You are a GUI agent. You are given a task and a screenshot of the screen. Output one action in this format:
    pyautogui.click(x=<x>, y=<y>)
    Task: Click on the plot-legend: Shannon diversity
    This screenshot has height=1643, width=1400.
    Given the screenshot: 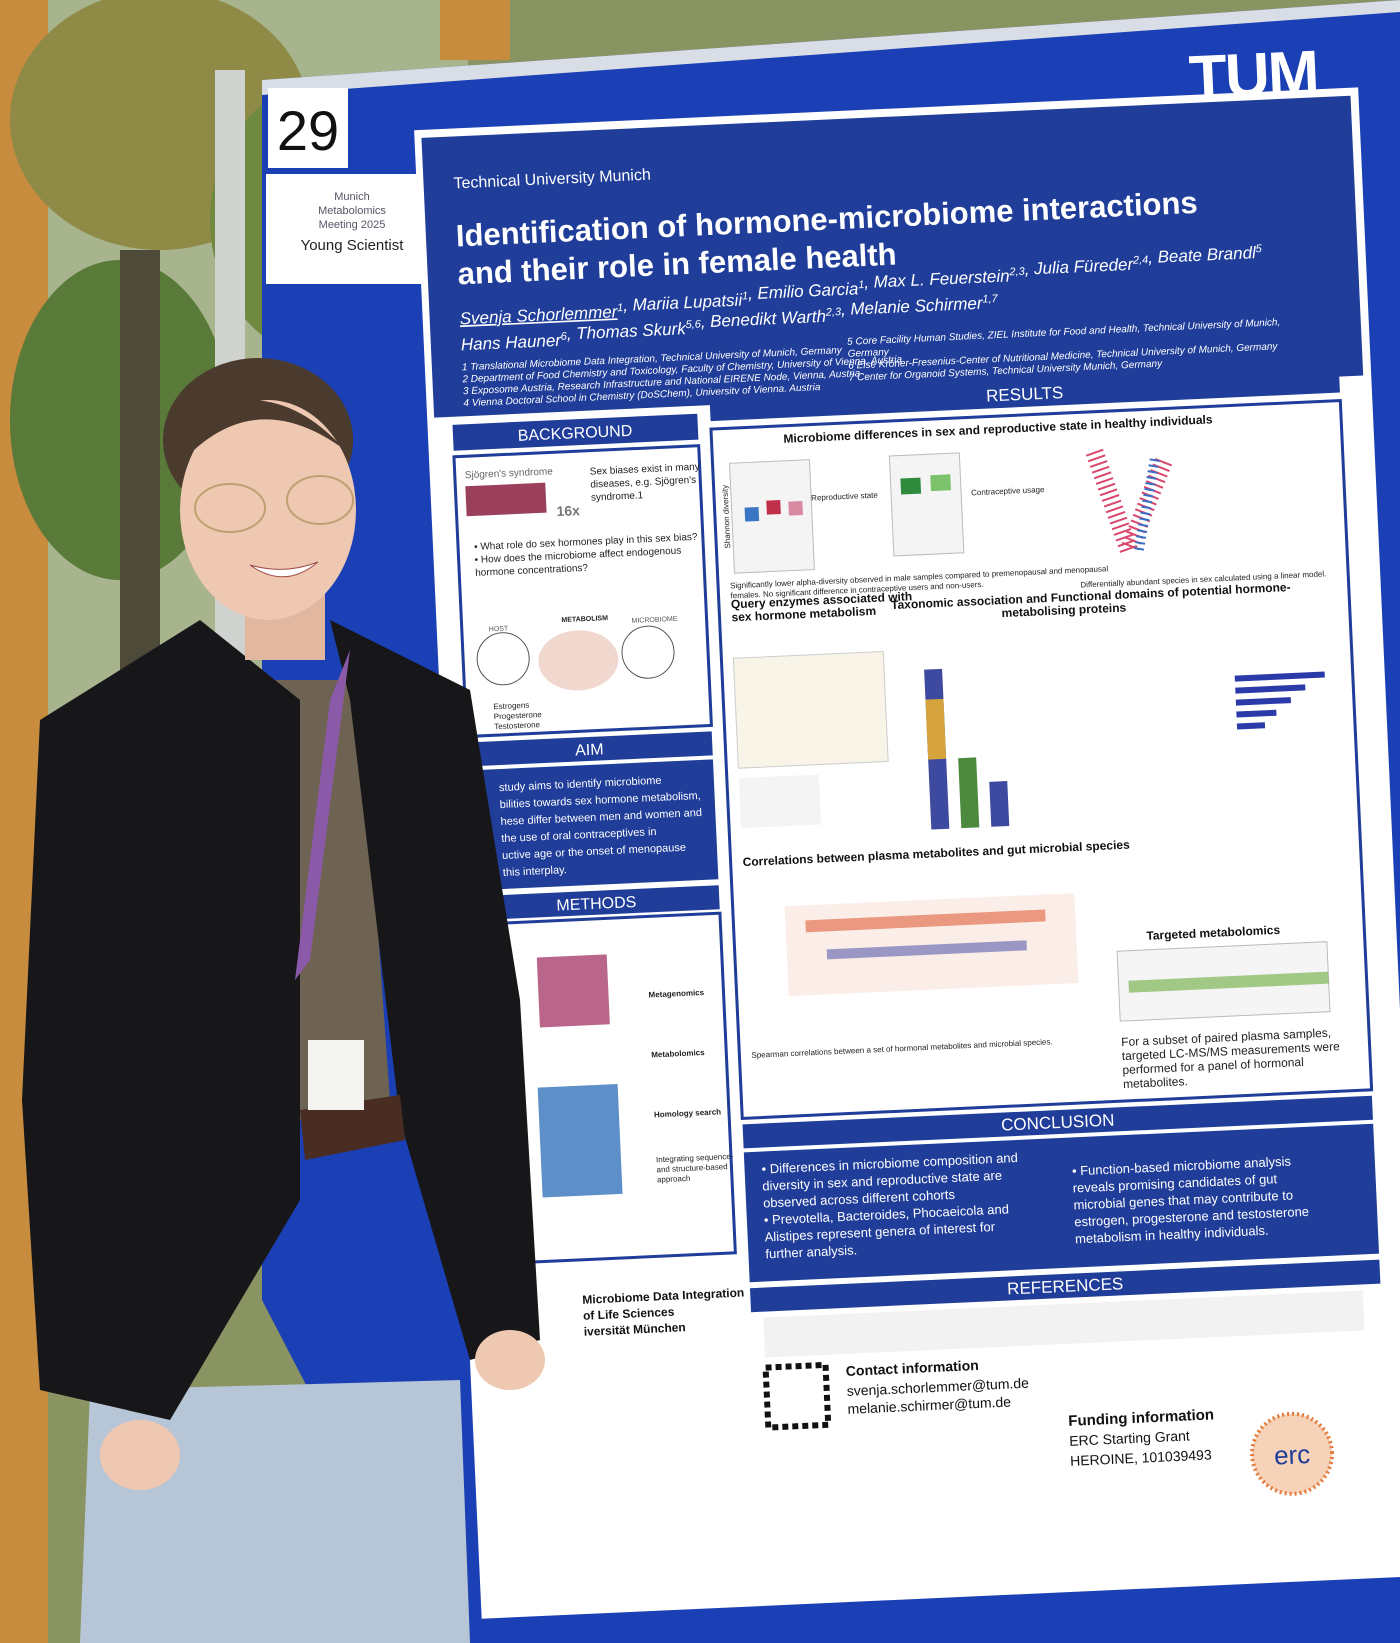 What is the action you would take?
    pyautogui.click(x=727, y=517)
    